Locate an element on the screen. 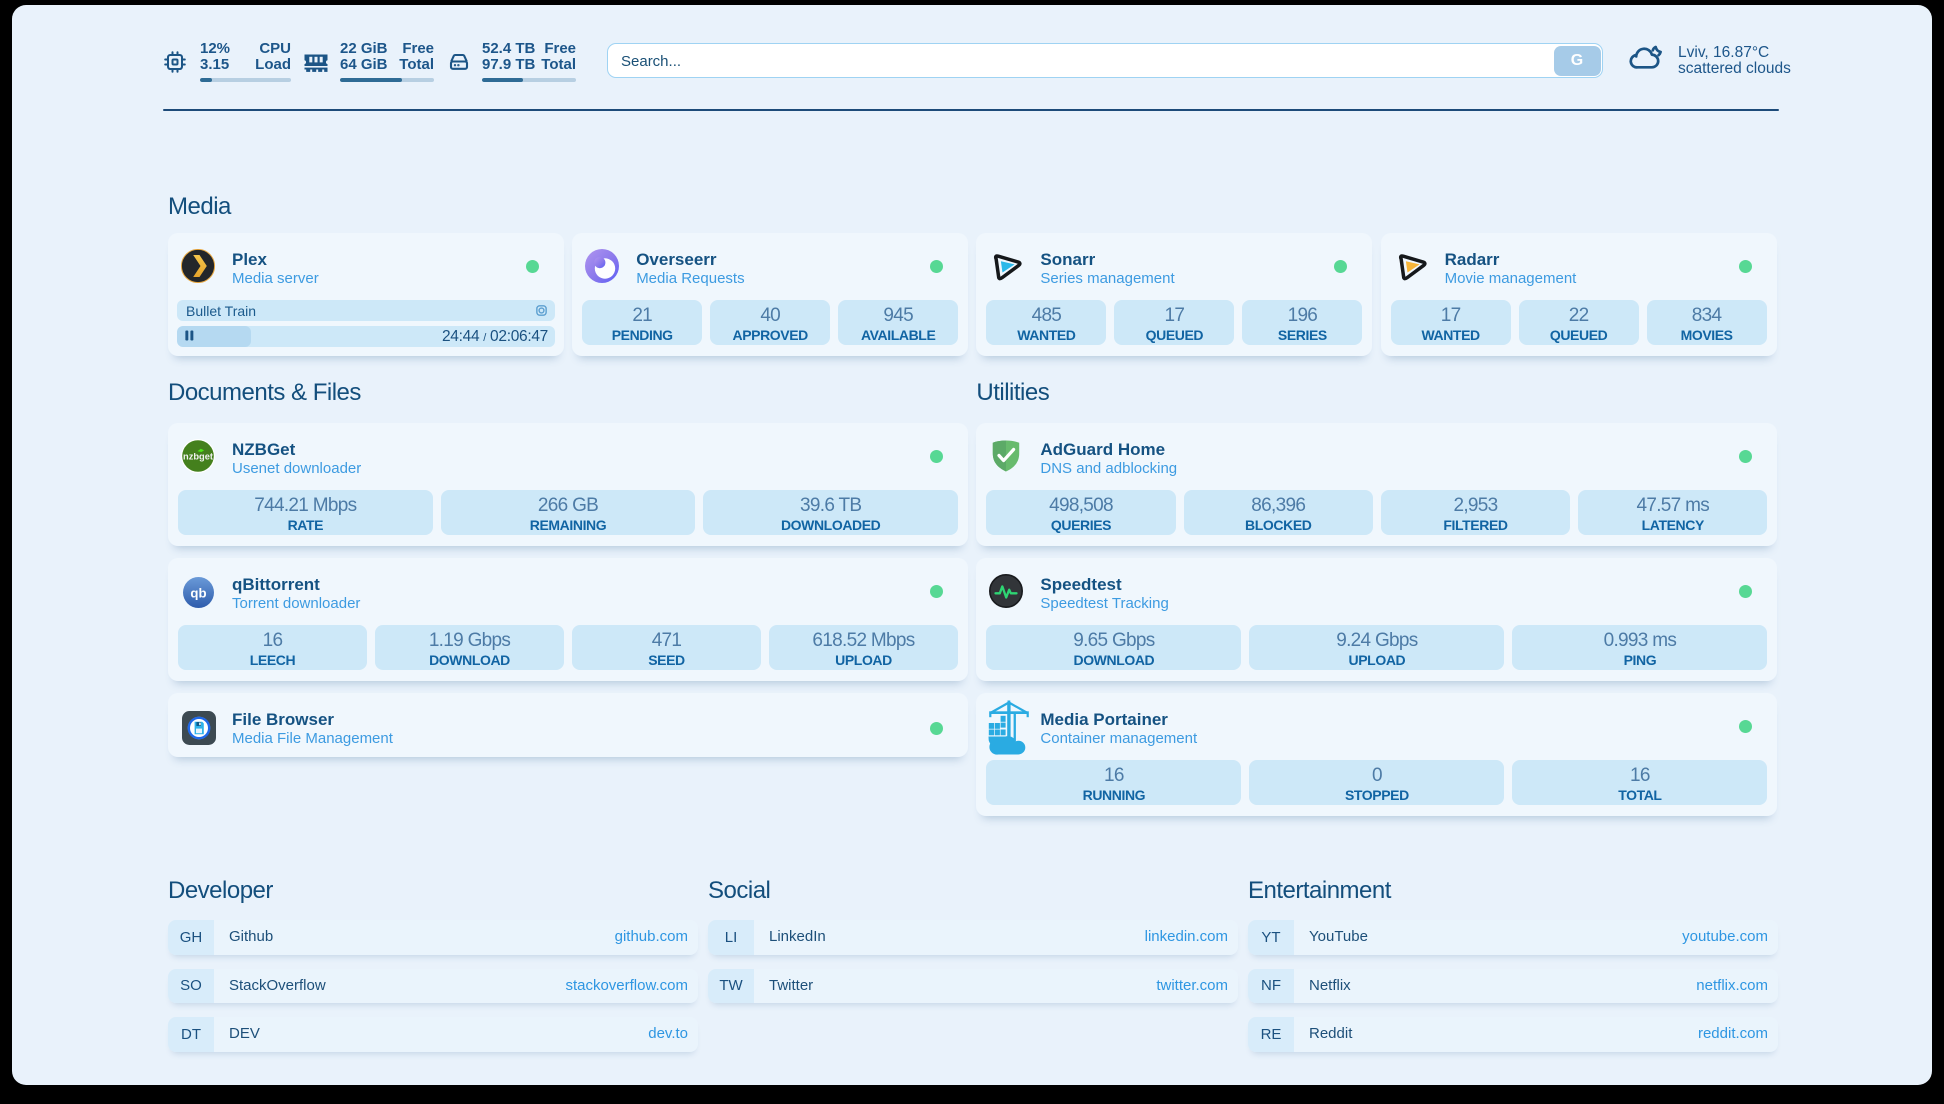 The width and height of the screenshot is (1944, 1104). svg-text: qb is located at coordinates (198, 593).